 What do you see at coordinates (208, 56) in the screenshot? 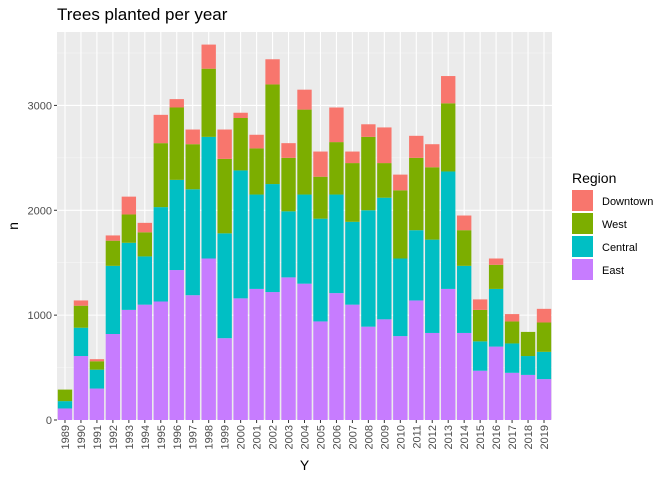
I see `bar-downtown-1998` at bounding box center [208, 56].